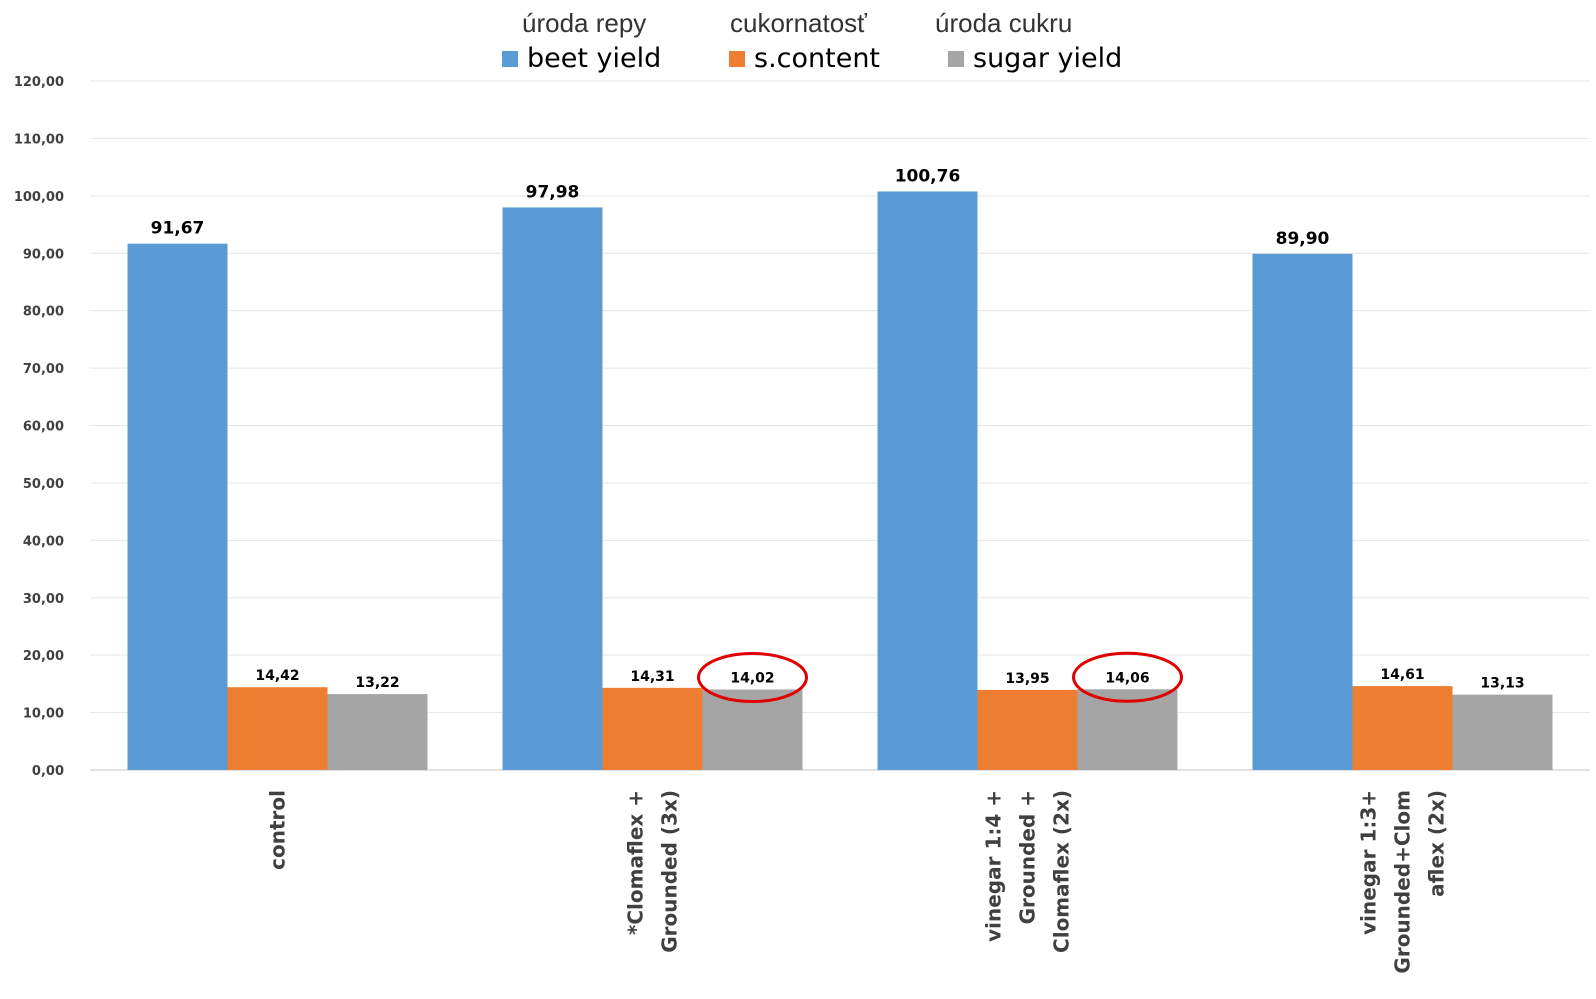 This screenshot has width=1596, height=999. I want to click on category-label: Grounded +, so click(1028, 857).